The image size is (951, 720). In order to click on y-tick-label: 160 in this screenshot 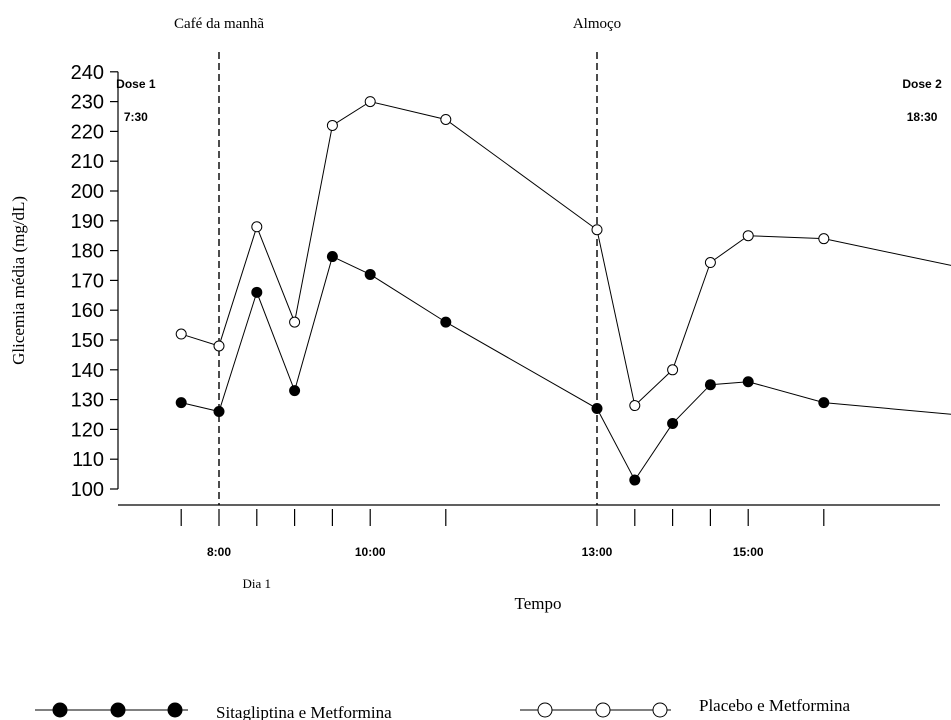, I will do `click(87, 311)`.